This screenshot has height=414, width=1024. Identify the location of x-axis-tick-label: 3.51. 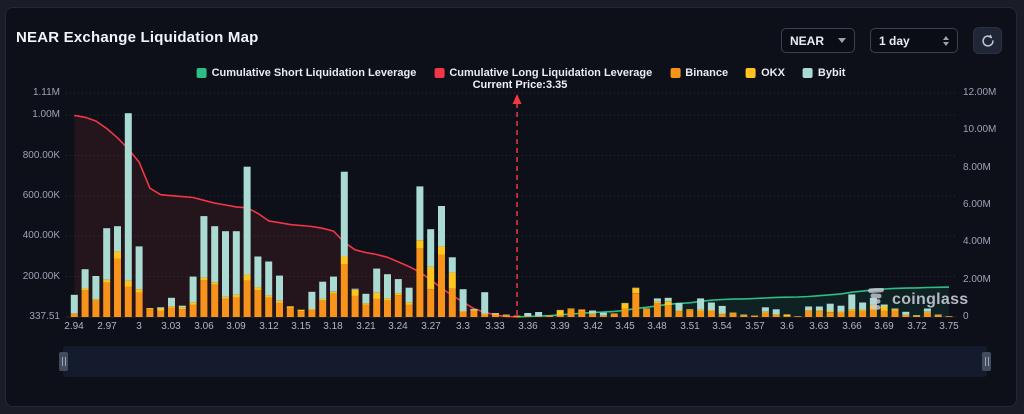
(690, 326).